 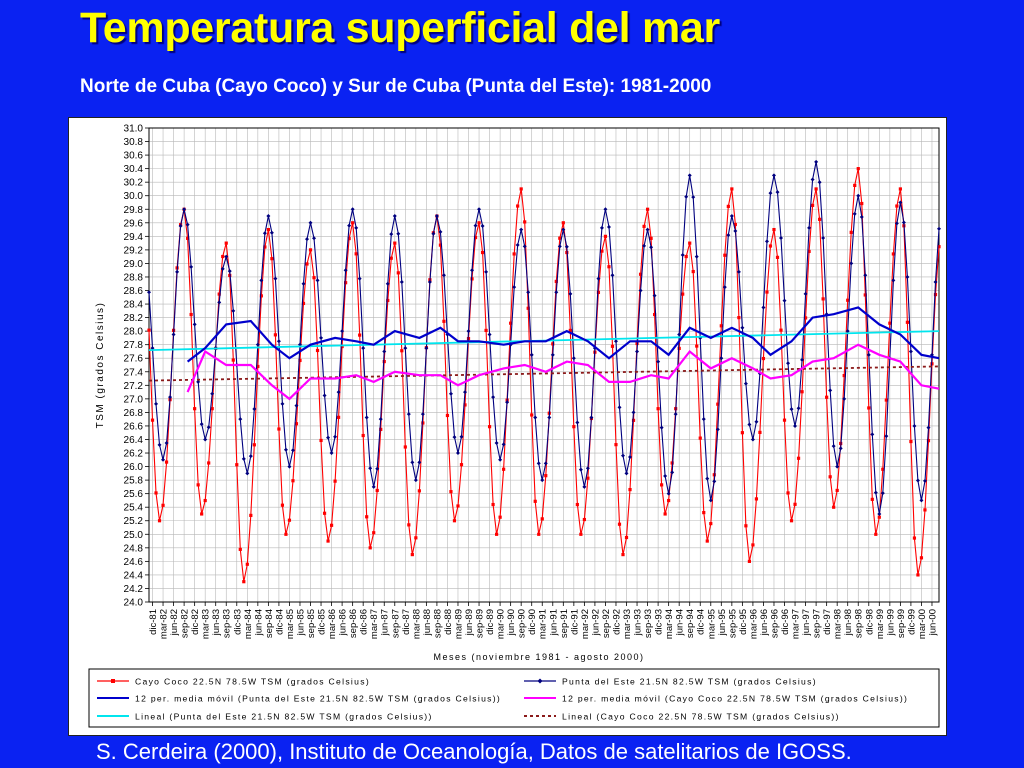 I want to click on x-tick-label: dic-96, so click(x=785, y=622).